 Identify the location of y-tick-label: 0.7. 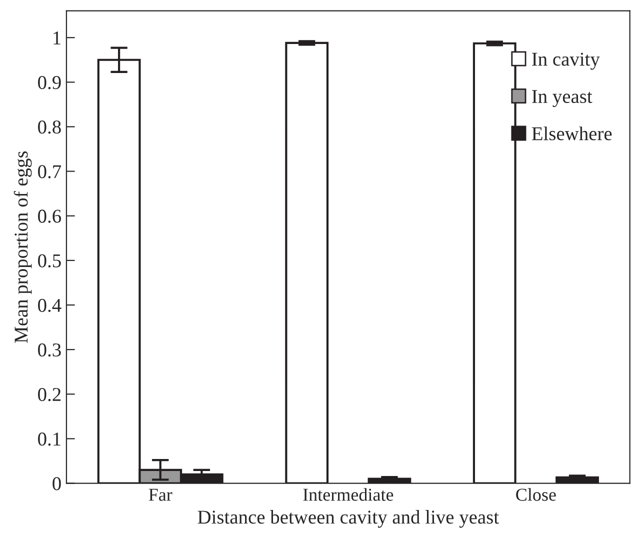
(50, 171).